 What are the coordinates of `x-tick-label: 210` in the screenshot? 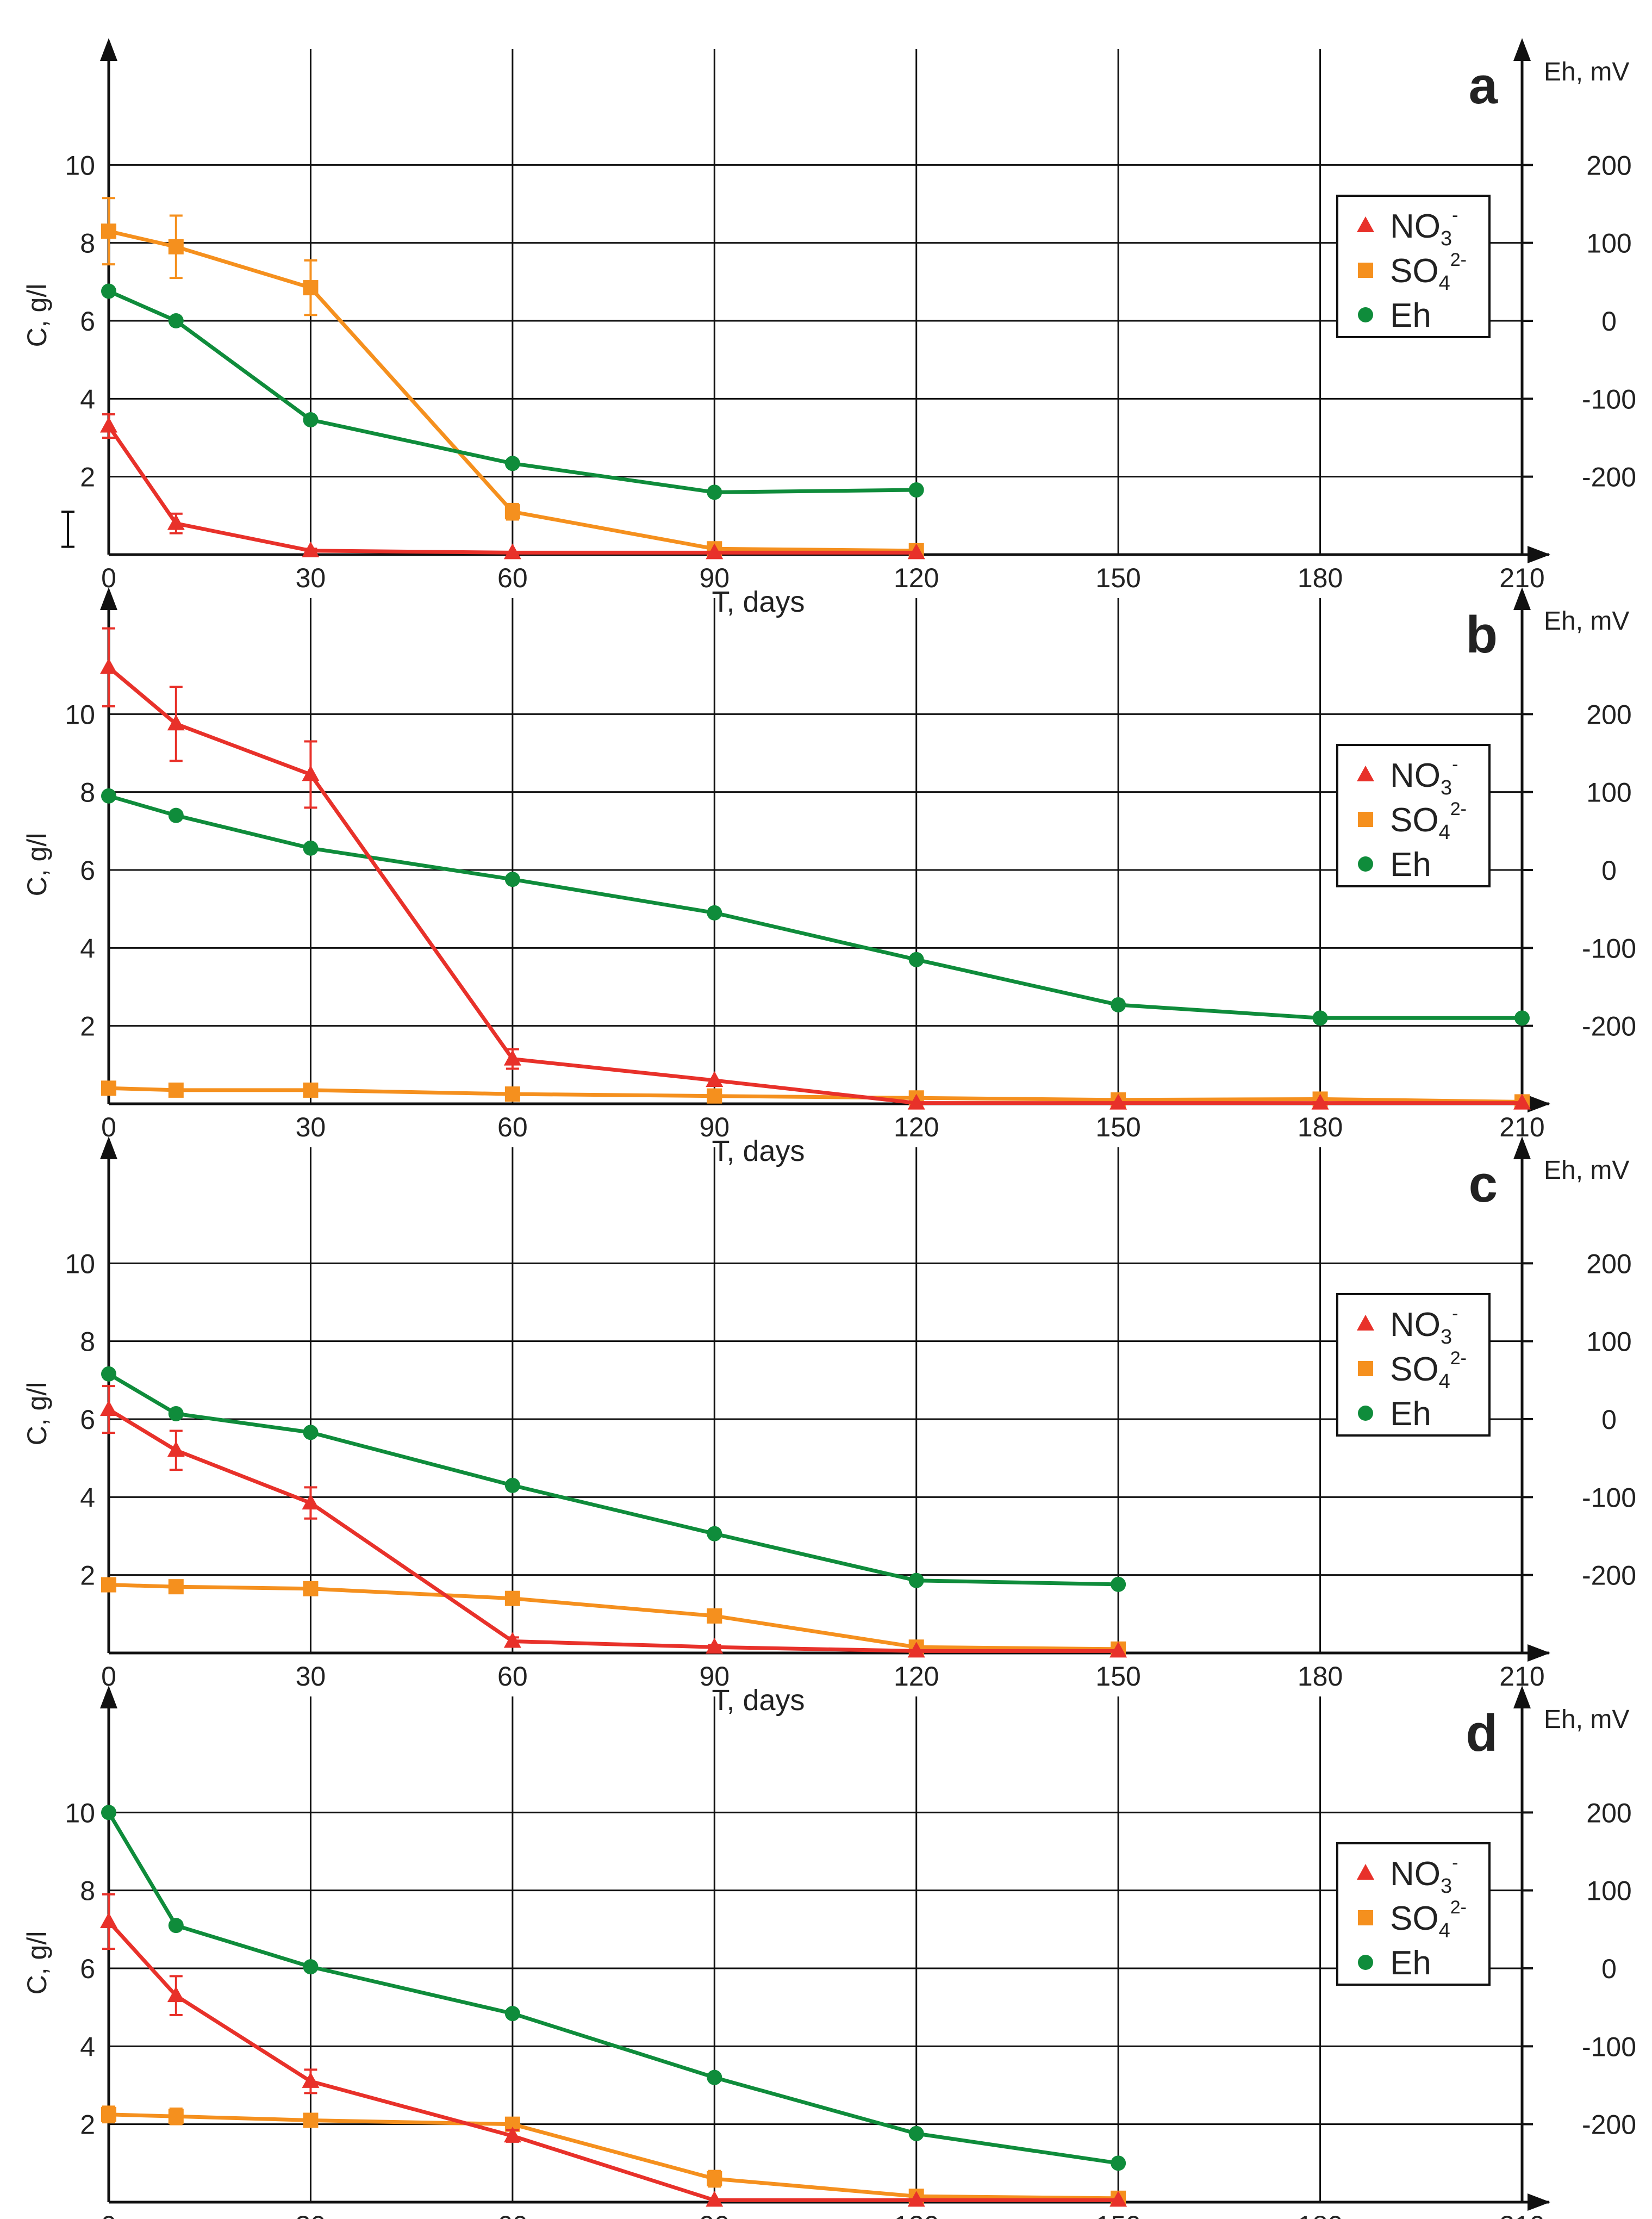 It's located at (1522, 2214).